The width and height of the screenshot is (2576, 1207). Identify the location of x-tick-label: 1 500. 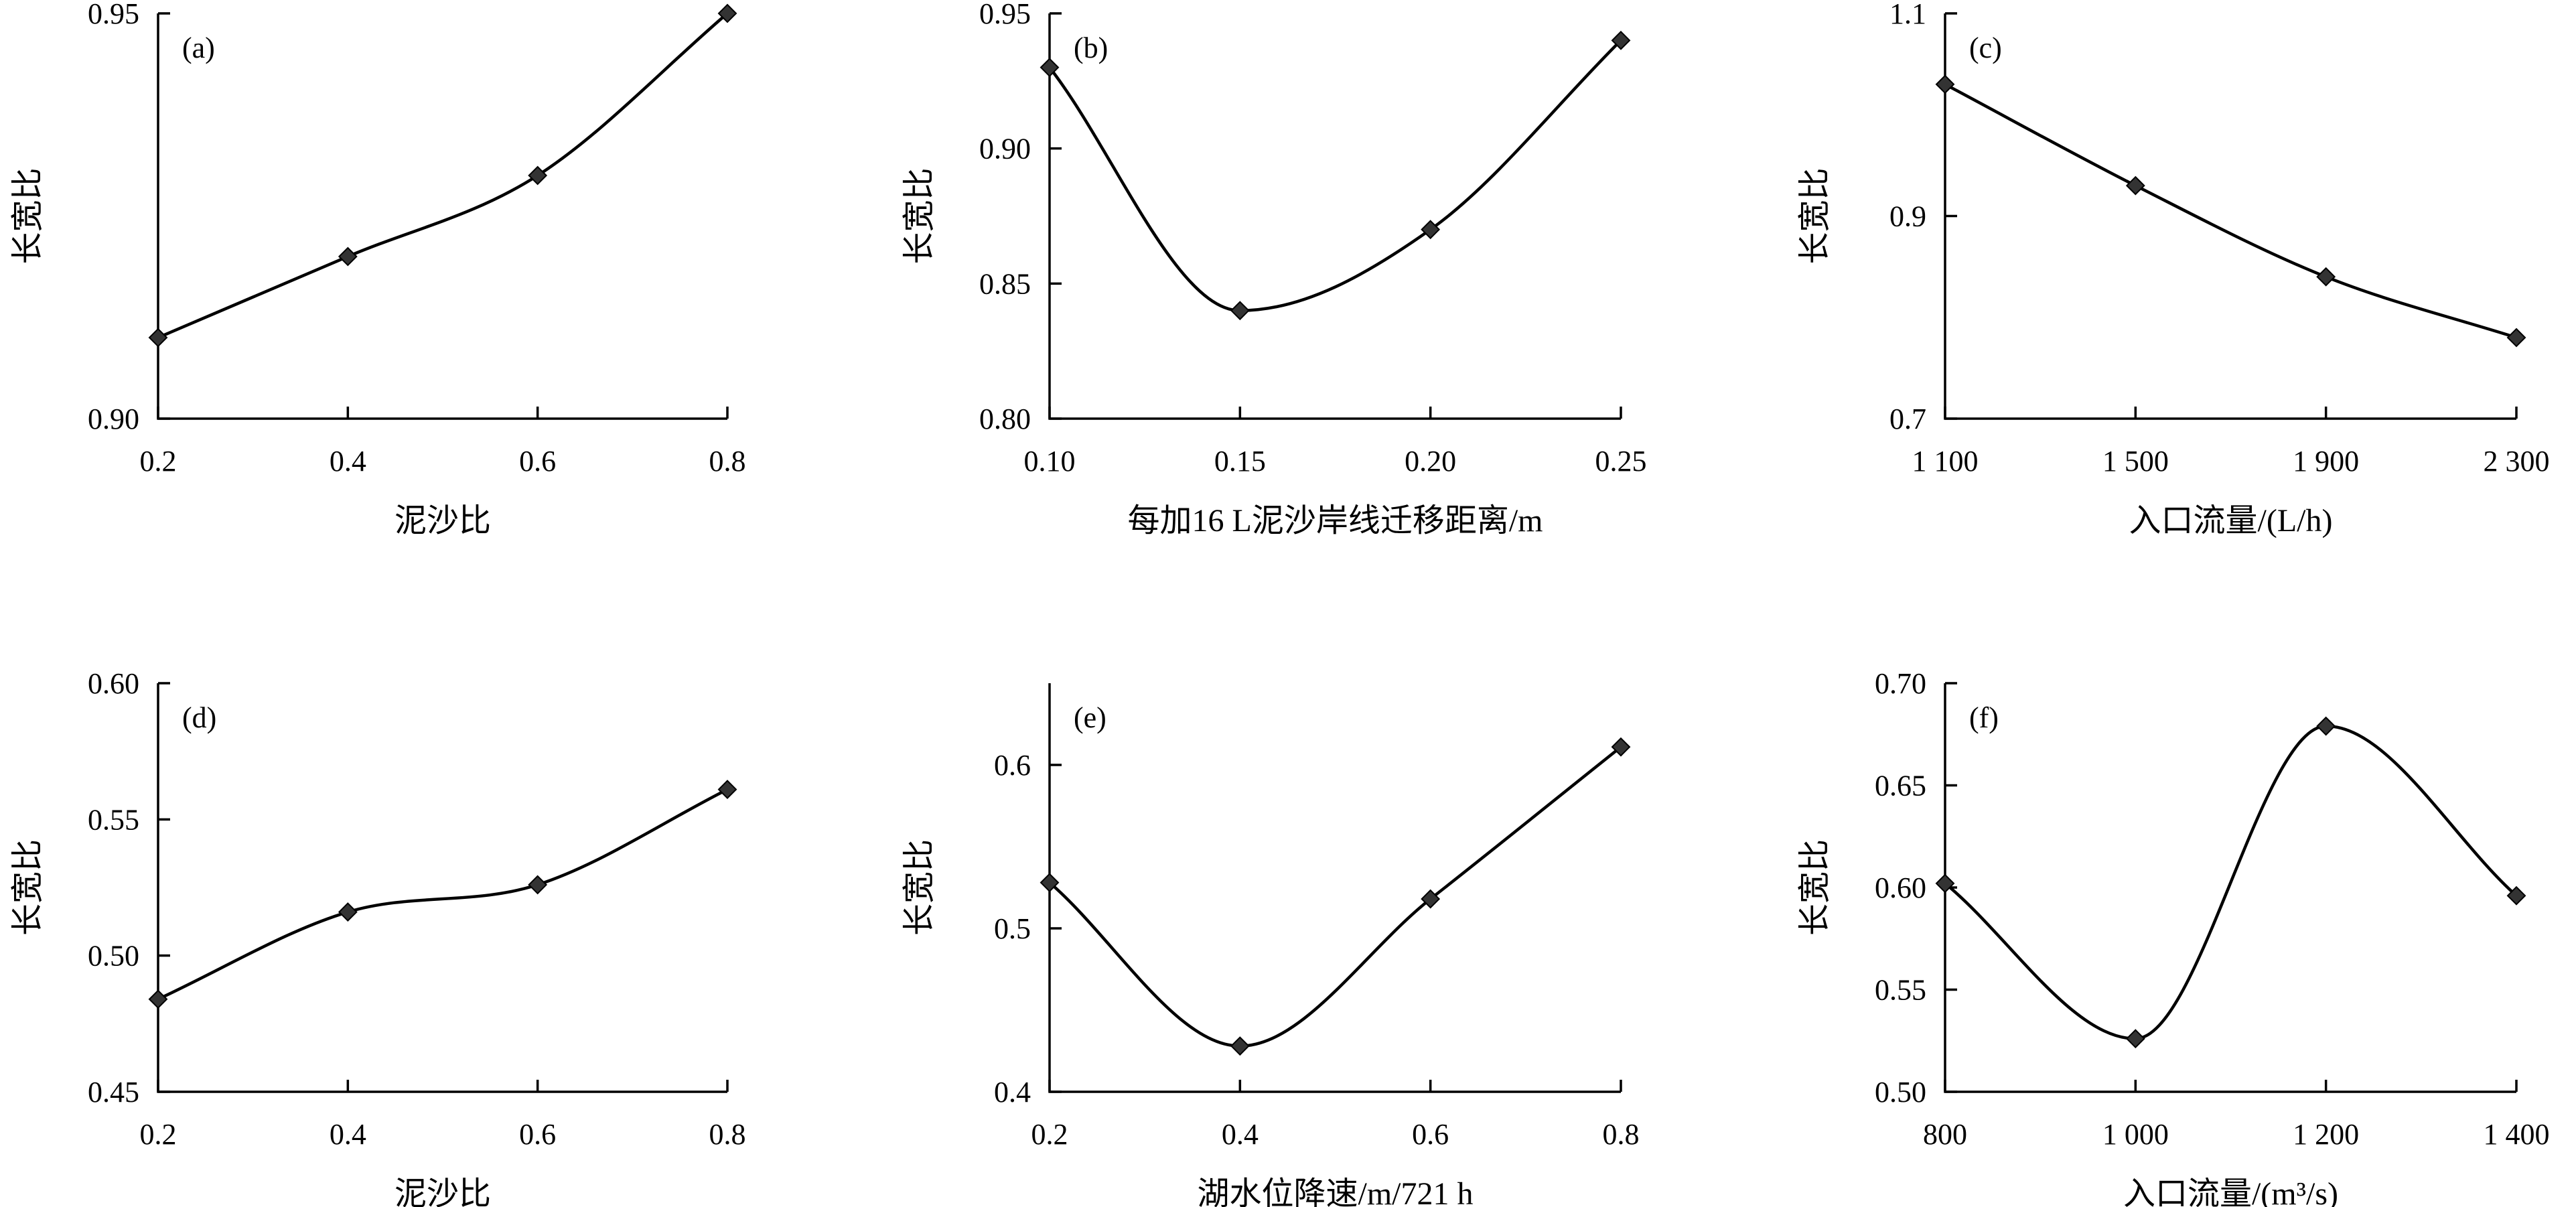
(2135, 461).